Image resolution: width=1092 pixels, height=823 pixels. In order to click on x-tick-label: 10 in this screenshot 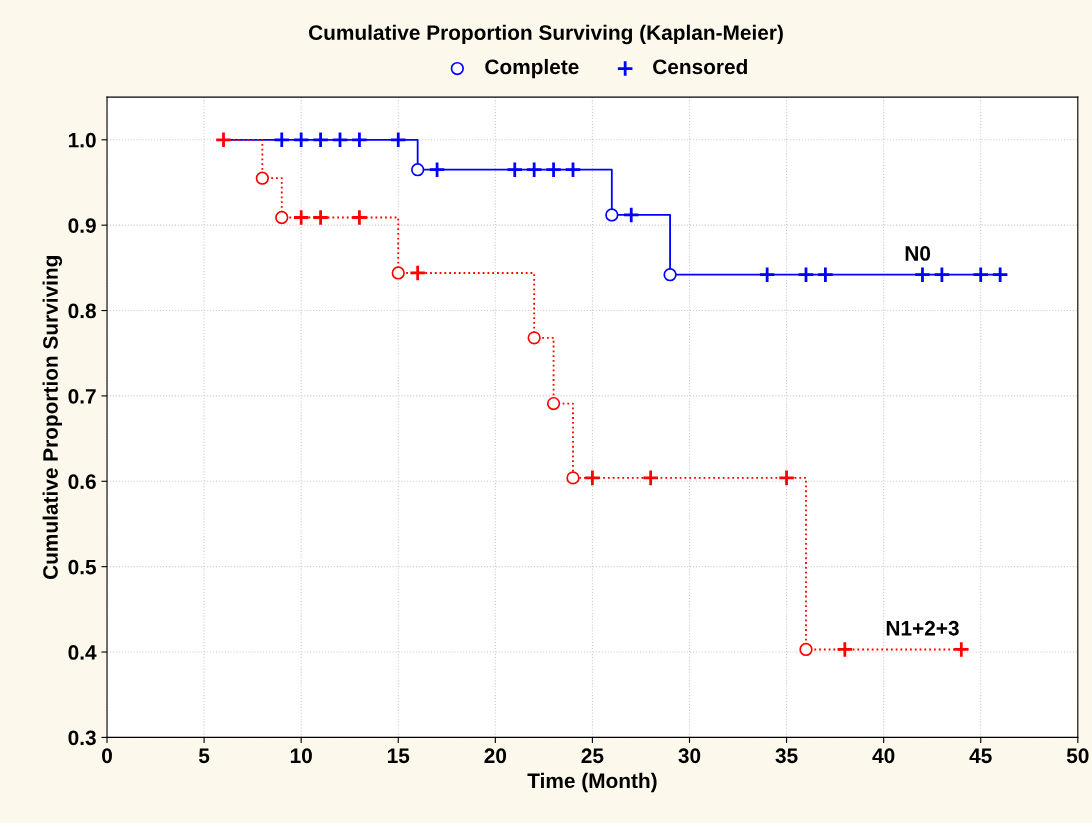, I will do `click(301, 756)`.